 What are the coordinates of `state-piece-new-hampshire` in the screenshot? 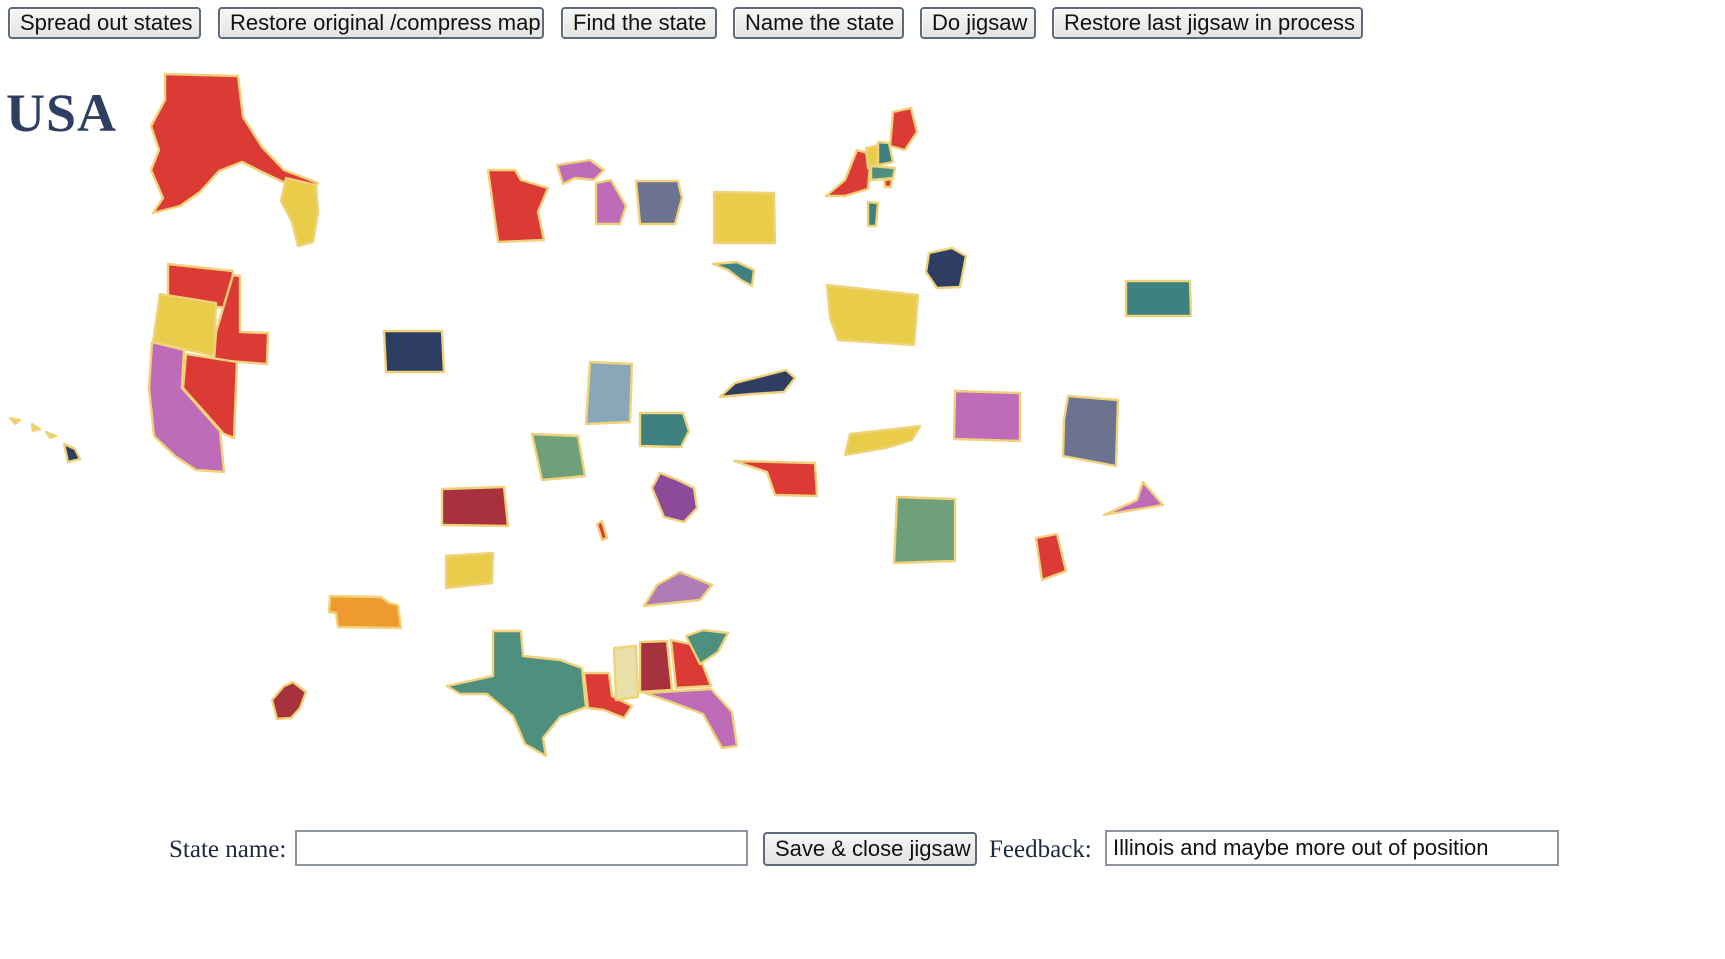 It's located at (885, 153).